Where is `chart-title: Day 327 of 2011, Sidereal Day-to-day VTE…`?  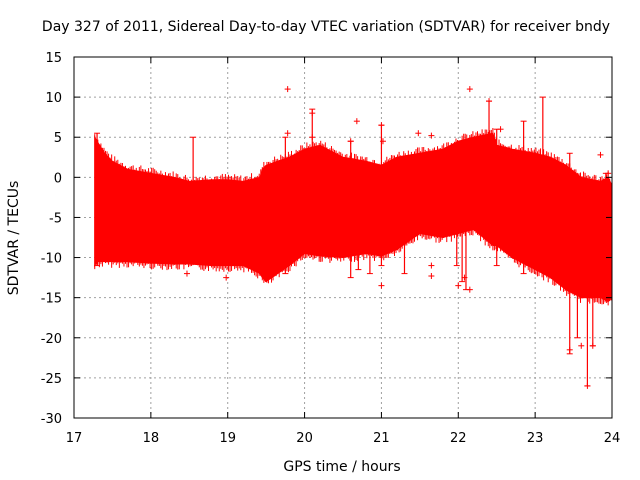
chart-title: Day 327 of 2011, Sidereal Day-to-day VTE… is located at coordinates (326, 27).